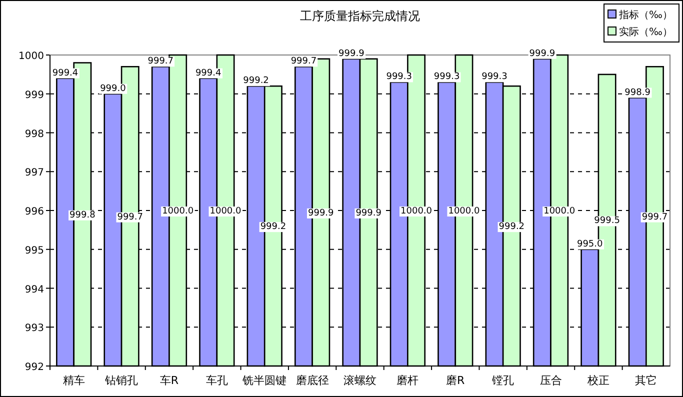 The height and width of the screenshot is (397, 683). What do you see at coordinates (456, 380) in the screenshot?
I see `x-tick-label: 磨R` at bounding box center [456, 380].